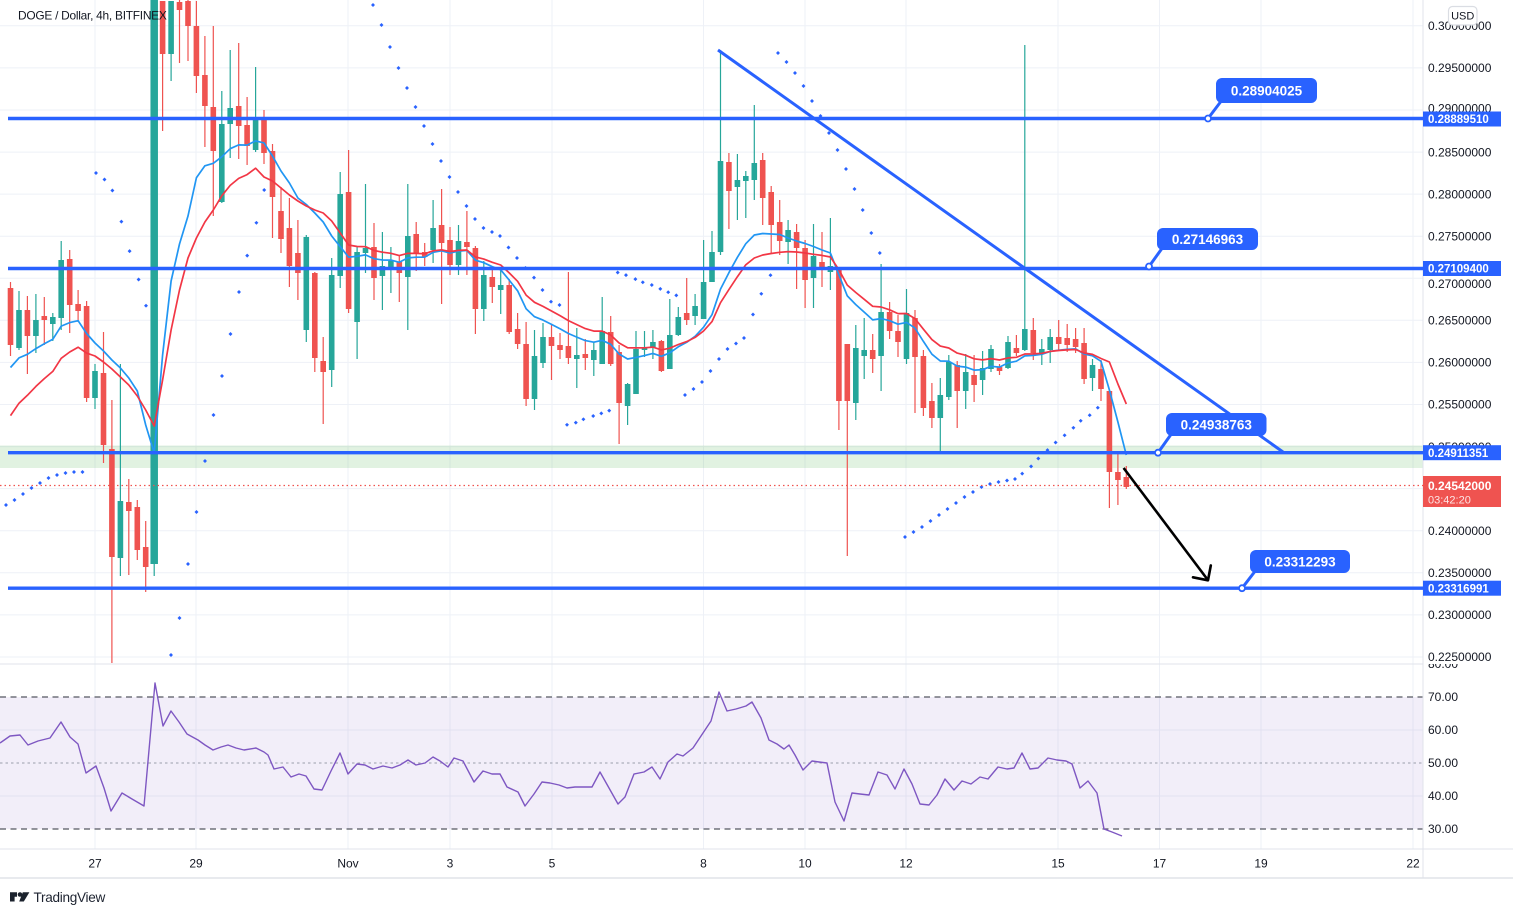 The height and width of the screenshot is (920, 1513). What do you see at coordinates (1458, 454) in the screenshot?
I see `svg-text: 0.24911351` at bounding box center [1458, 454].